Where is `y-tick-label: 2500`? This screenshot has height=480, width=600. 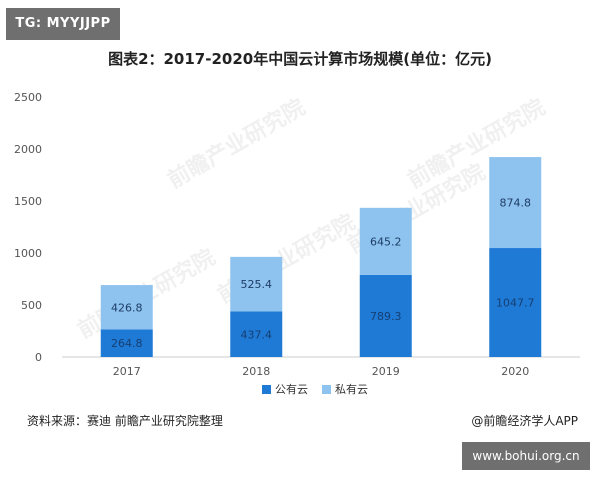 y-tick-label: 2500 is located at coordinates (28, 97).